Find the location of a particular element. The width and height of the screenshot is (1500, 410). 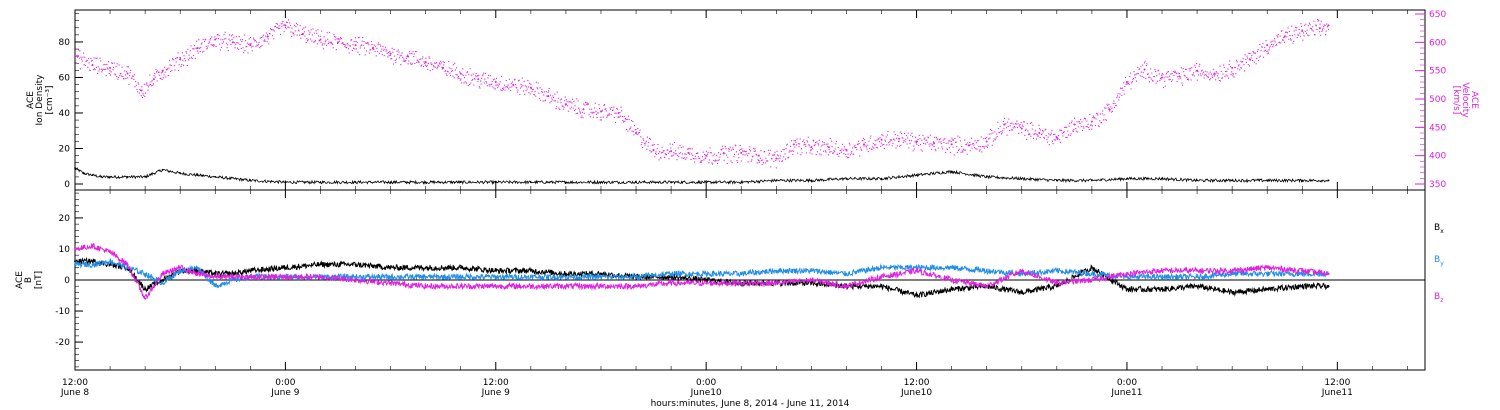

bottom-left-tick-label: -20 is located at coordinates (62, 343).